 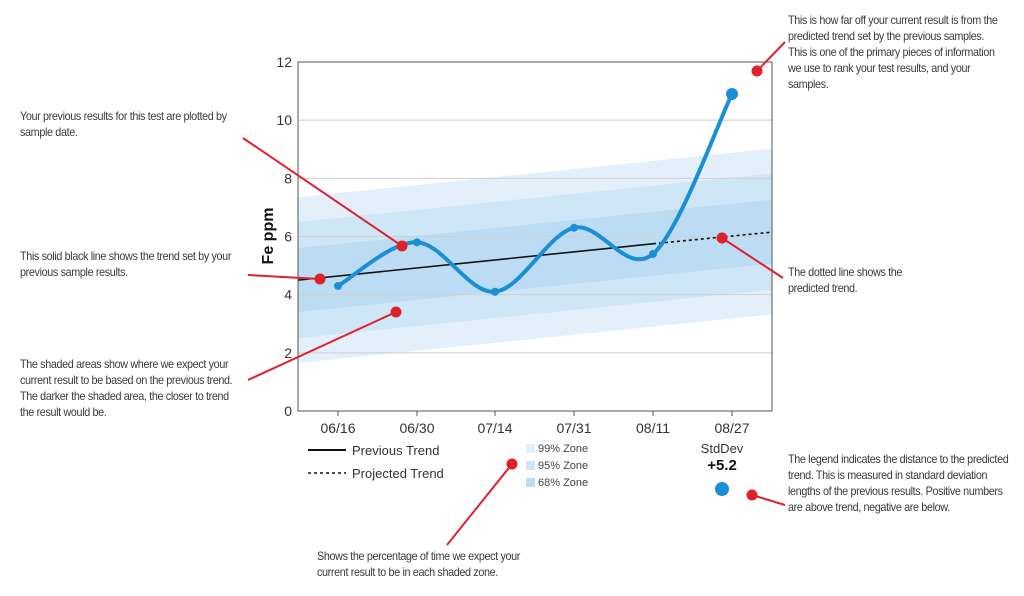 I want to click on y-axis-label: Fe ppm, so click(x=268, y=236).